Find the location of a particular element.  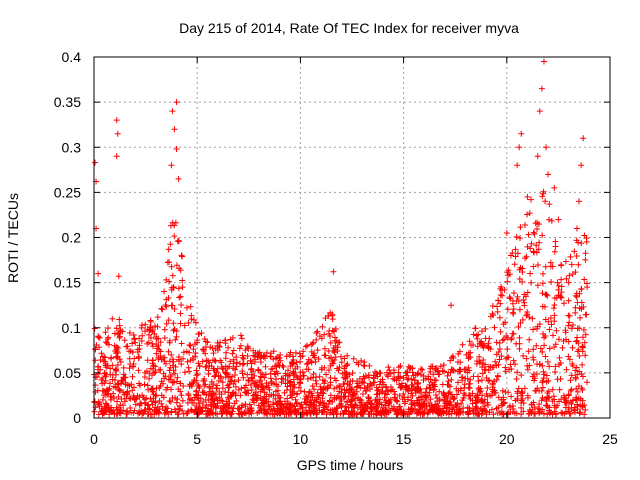

x-tick-label: 5 is located at coordinates (197, 439).